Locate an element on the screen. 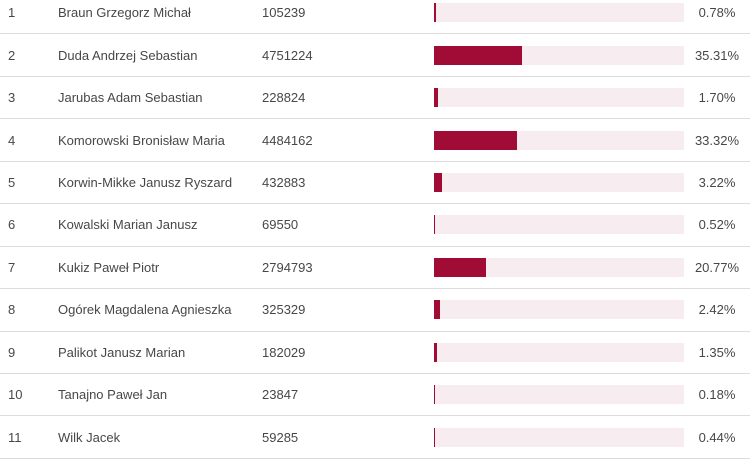 The height and width of the screenshot is (459, 750). percent-label: 0.78% is located at coordinates (717, 13).